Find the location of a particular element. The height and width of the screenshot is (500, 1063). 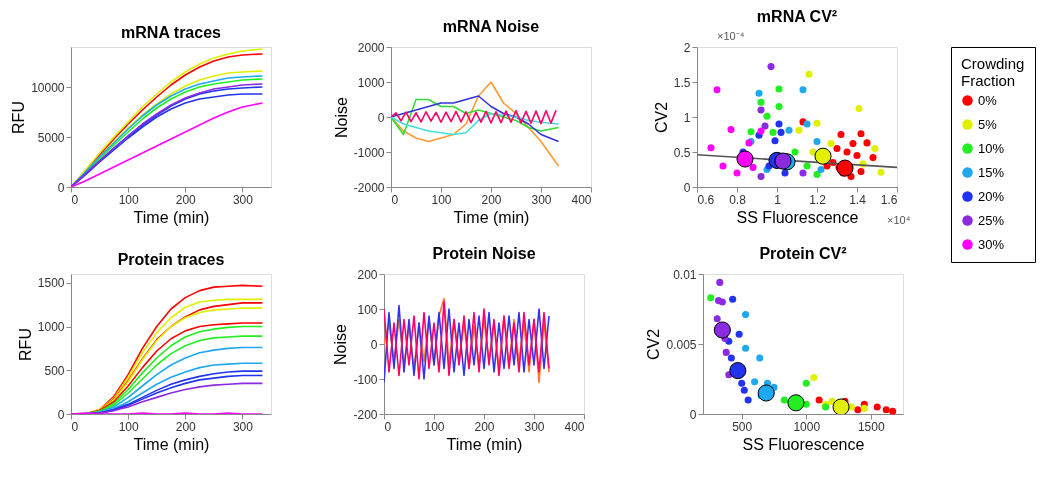

chart-title: Protein traces is located at coordinates (171, 259).